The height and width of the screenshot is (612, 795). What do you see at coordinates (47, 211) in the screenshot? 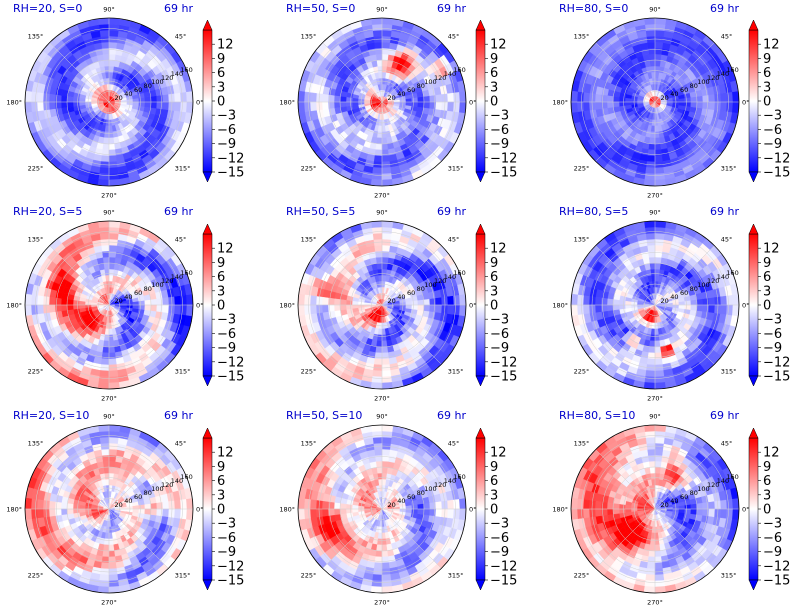
I see `panel-title-left: RH=20, S=5` at bounding box center [47, 211].